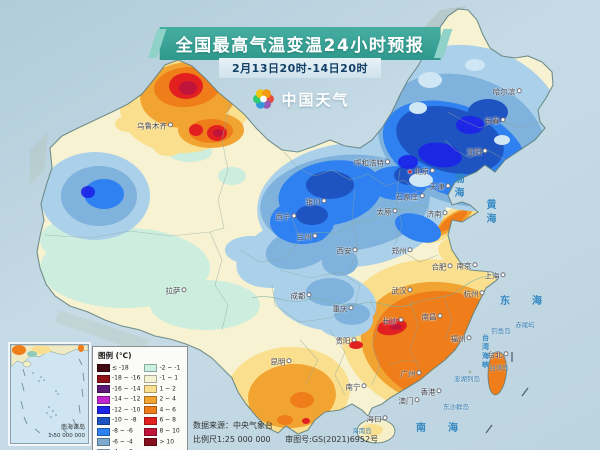 The image size is (600, 450). What do you see at coordinates (376, 431) in the screenshot?
I see `hainan-island` at bounding box center [376, 431].